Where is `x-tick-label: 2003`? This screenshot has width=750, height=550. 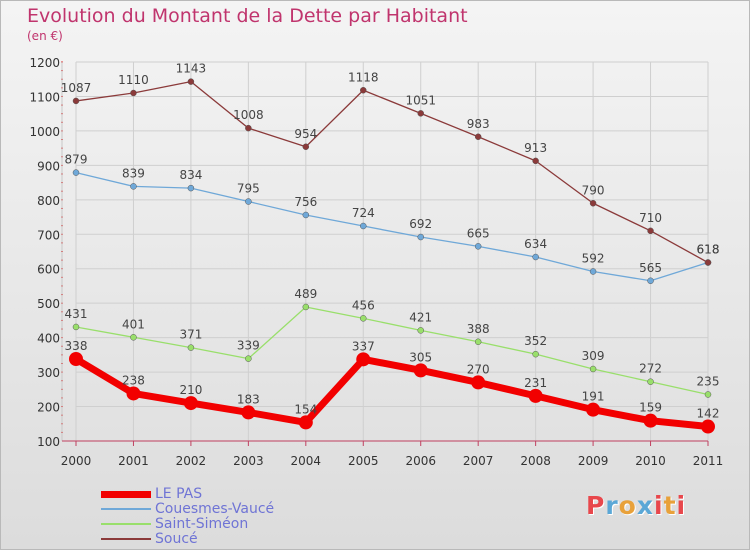 x-tick-label: 2003 is located at coordinates (248, 461).